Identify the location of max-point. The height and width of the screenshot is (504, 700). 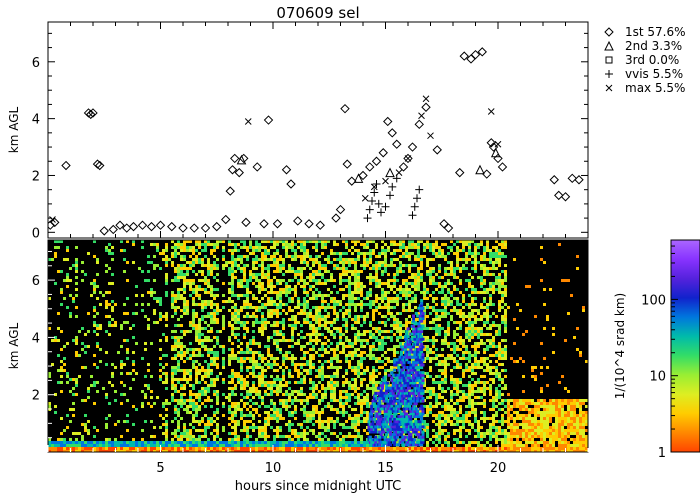
(431, 136).